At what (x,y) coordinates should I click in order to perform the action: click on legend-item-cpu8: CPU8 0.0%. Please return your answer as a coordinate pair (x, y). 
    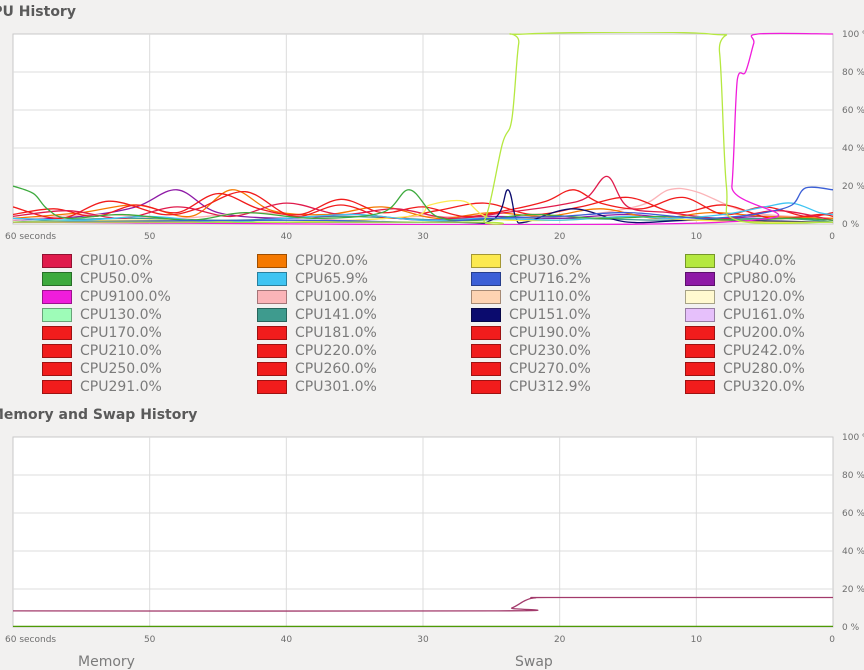
    Looking at the image, I should click on (740, 279).